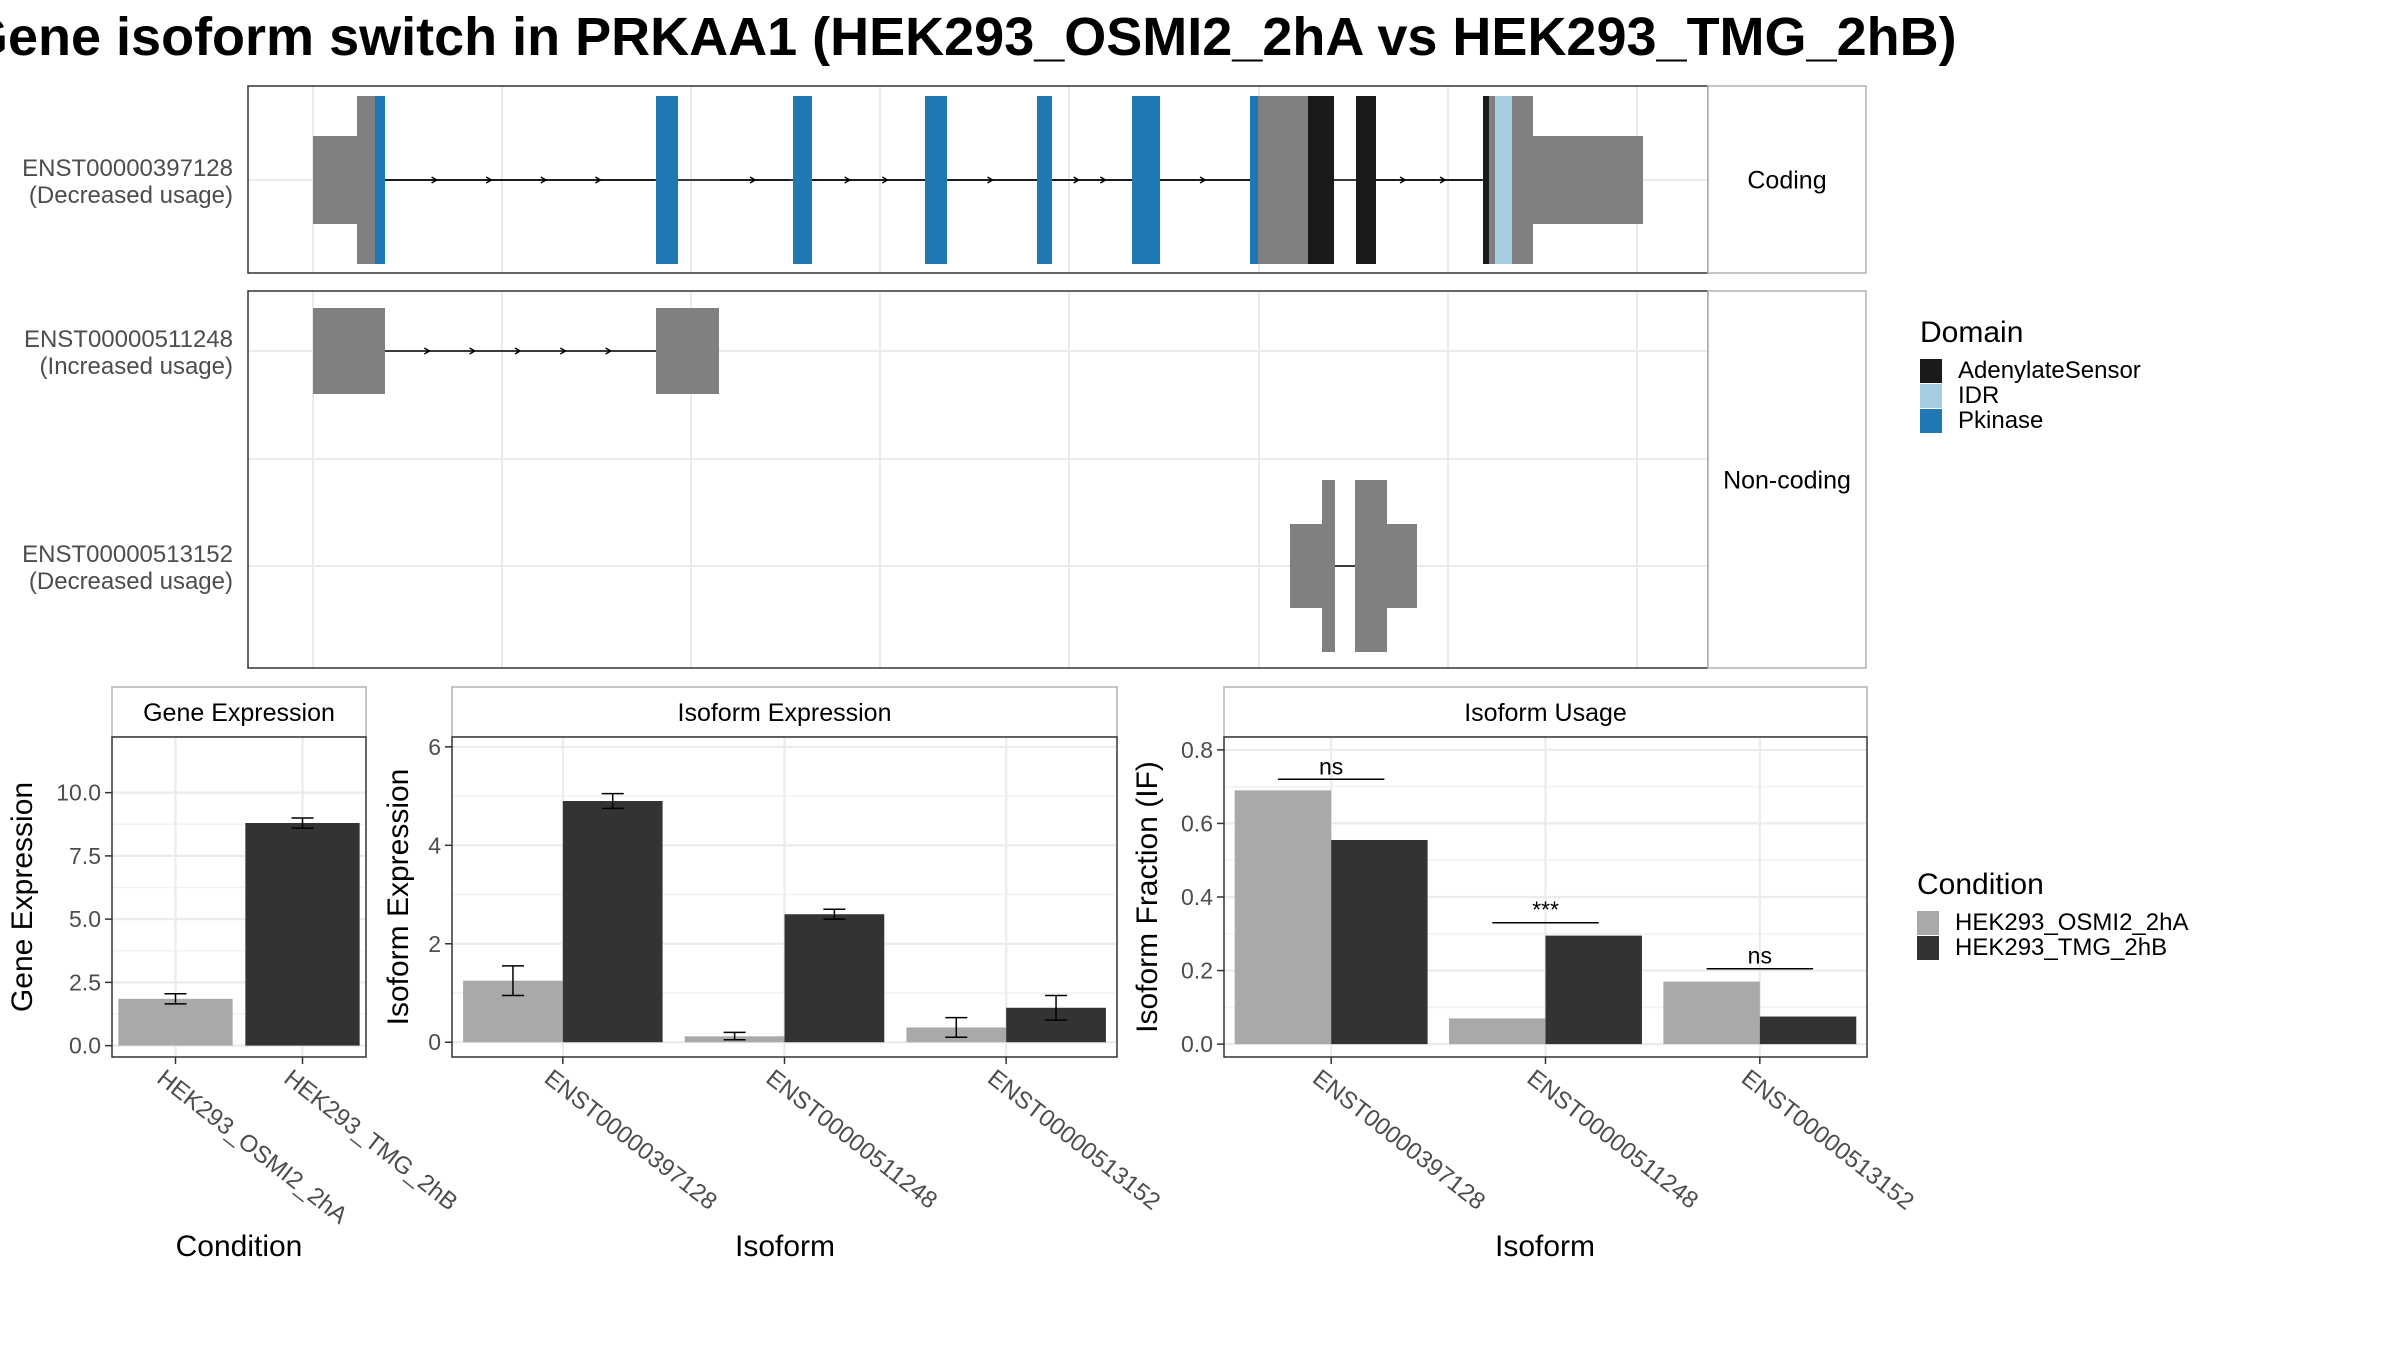 This screenshot has width=2400, height=1355. Describe the element at coordinates (1197, 823) in the screenshot. I see `y-tick-label: 0.6` at that location.